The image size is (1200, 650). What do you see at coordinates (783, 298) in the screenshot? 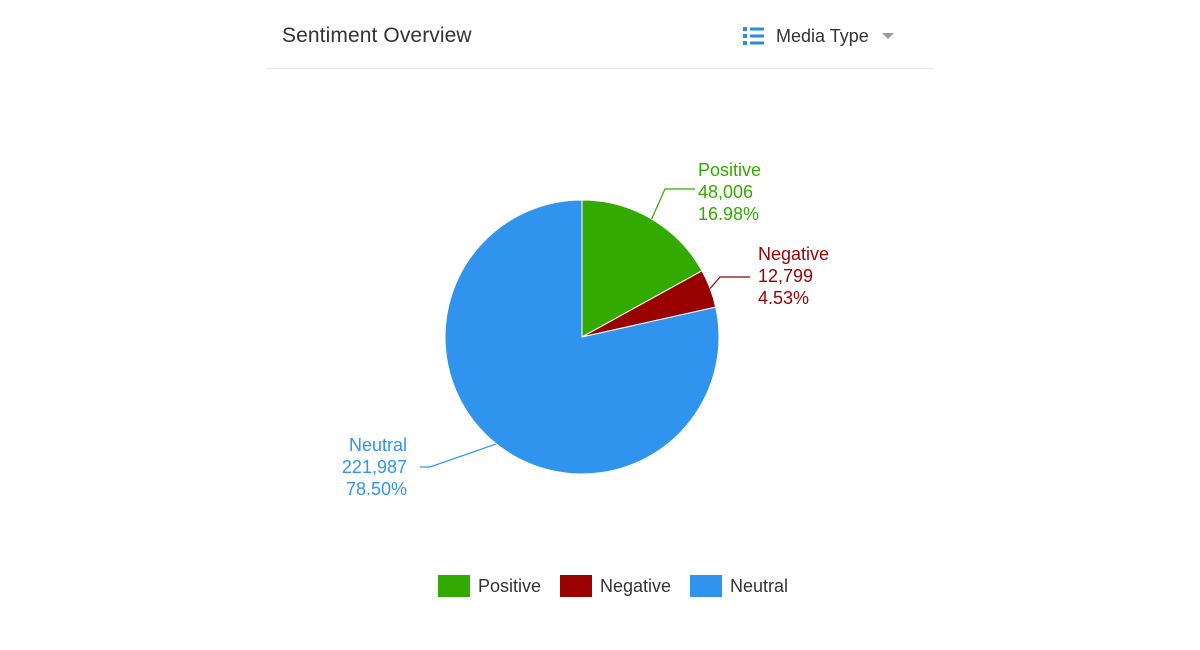
I see `data-label-negative-percent: 4.53%` at bounding box center [783, 298].